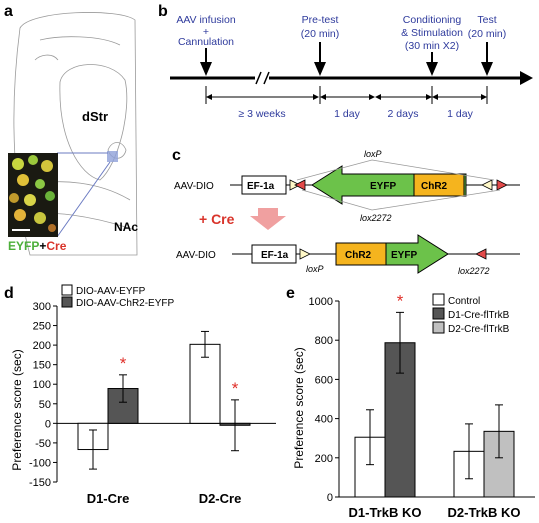 This screenshot has height=523, width=539. I want to click on e-significance-star: *, so click(400, 300).